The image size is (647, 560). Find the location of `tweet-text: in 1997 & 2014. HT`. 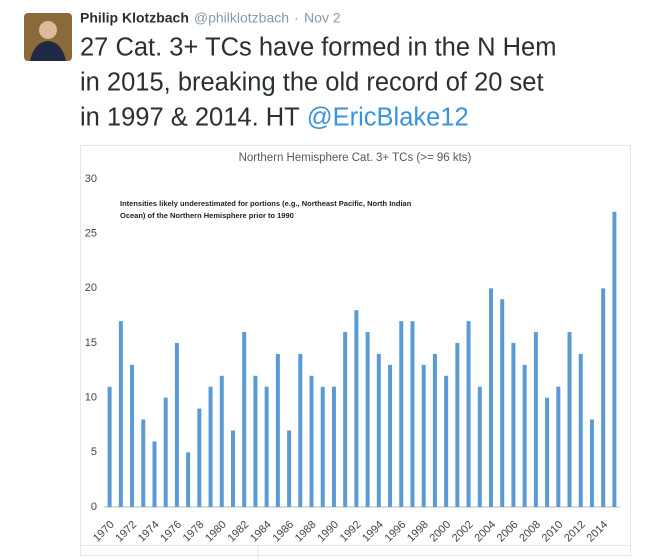

tweet-text: in 1997 & 2014. HT is located at coordinates (190, 118).